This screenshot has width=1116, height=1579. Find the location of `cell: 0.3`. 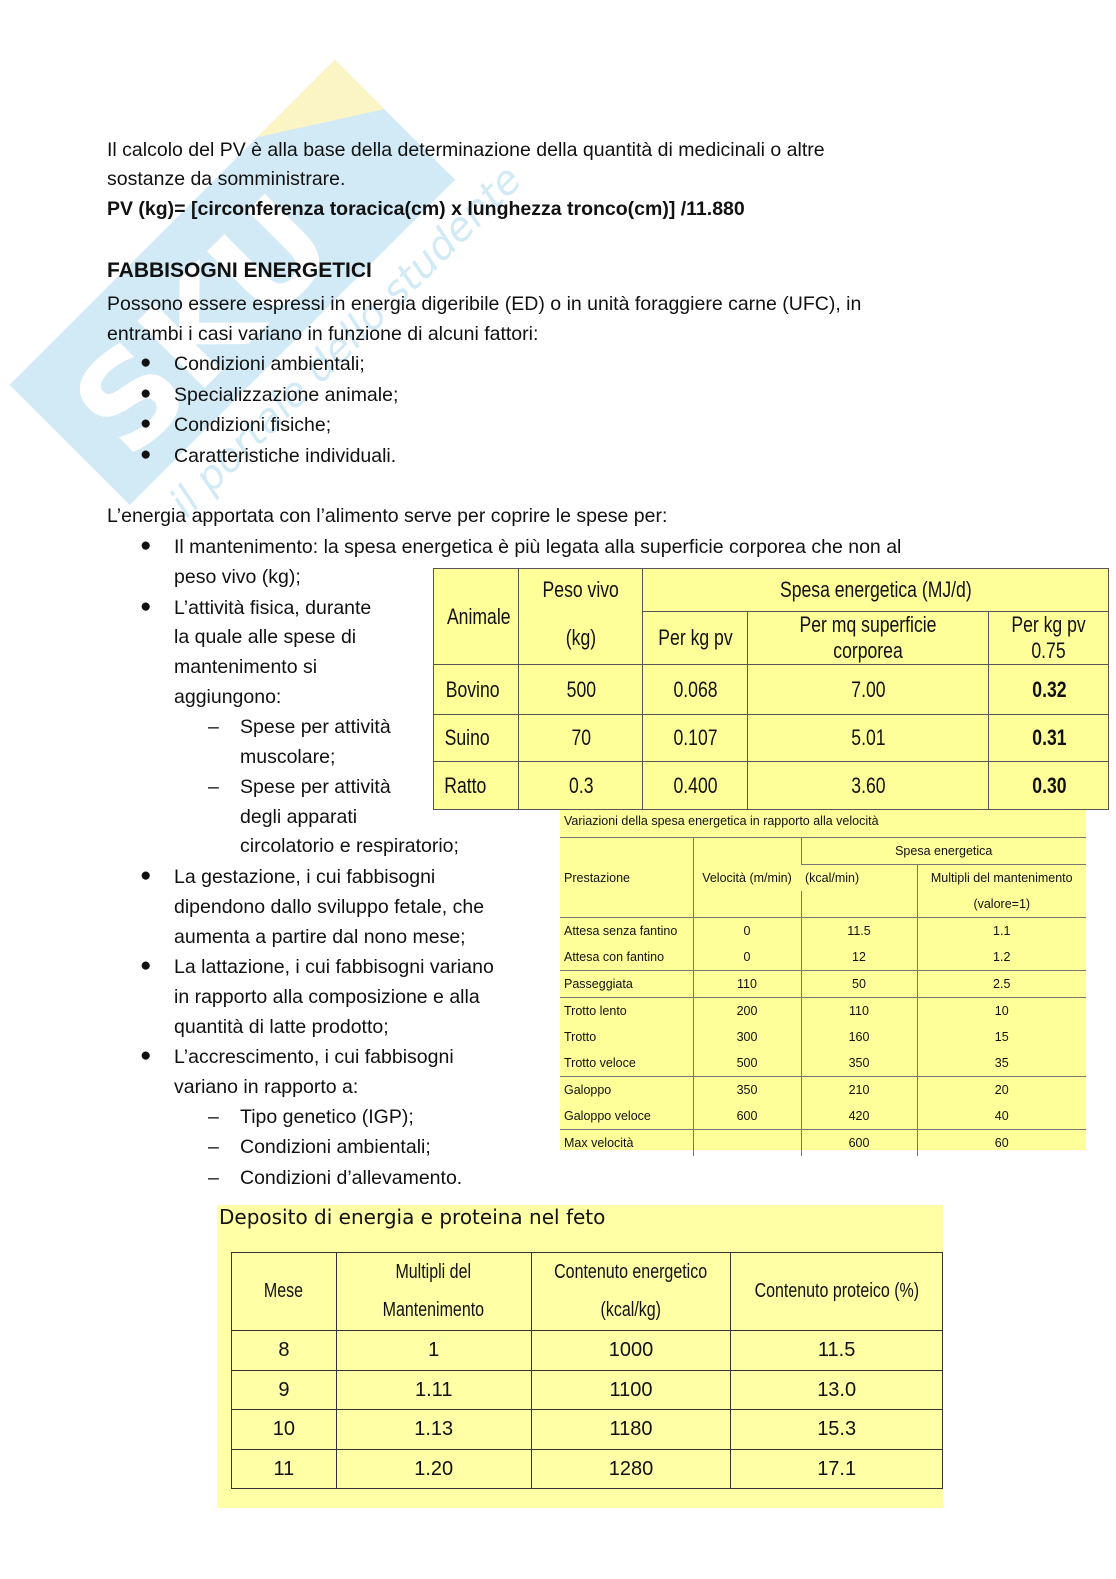

cell: 0.3 is located at coordinates (581, 785).